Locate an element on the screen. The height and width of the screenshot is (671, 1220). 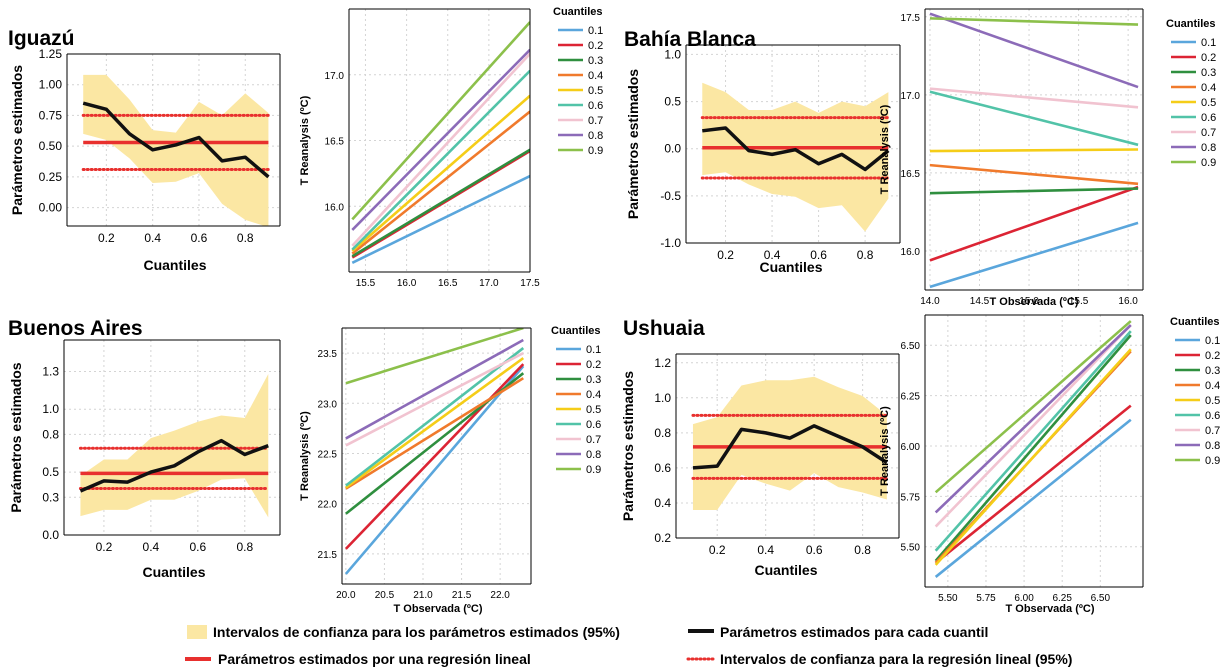
series-line-0.3 is located at coordinates (1034, 191).